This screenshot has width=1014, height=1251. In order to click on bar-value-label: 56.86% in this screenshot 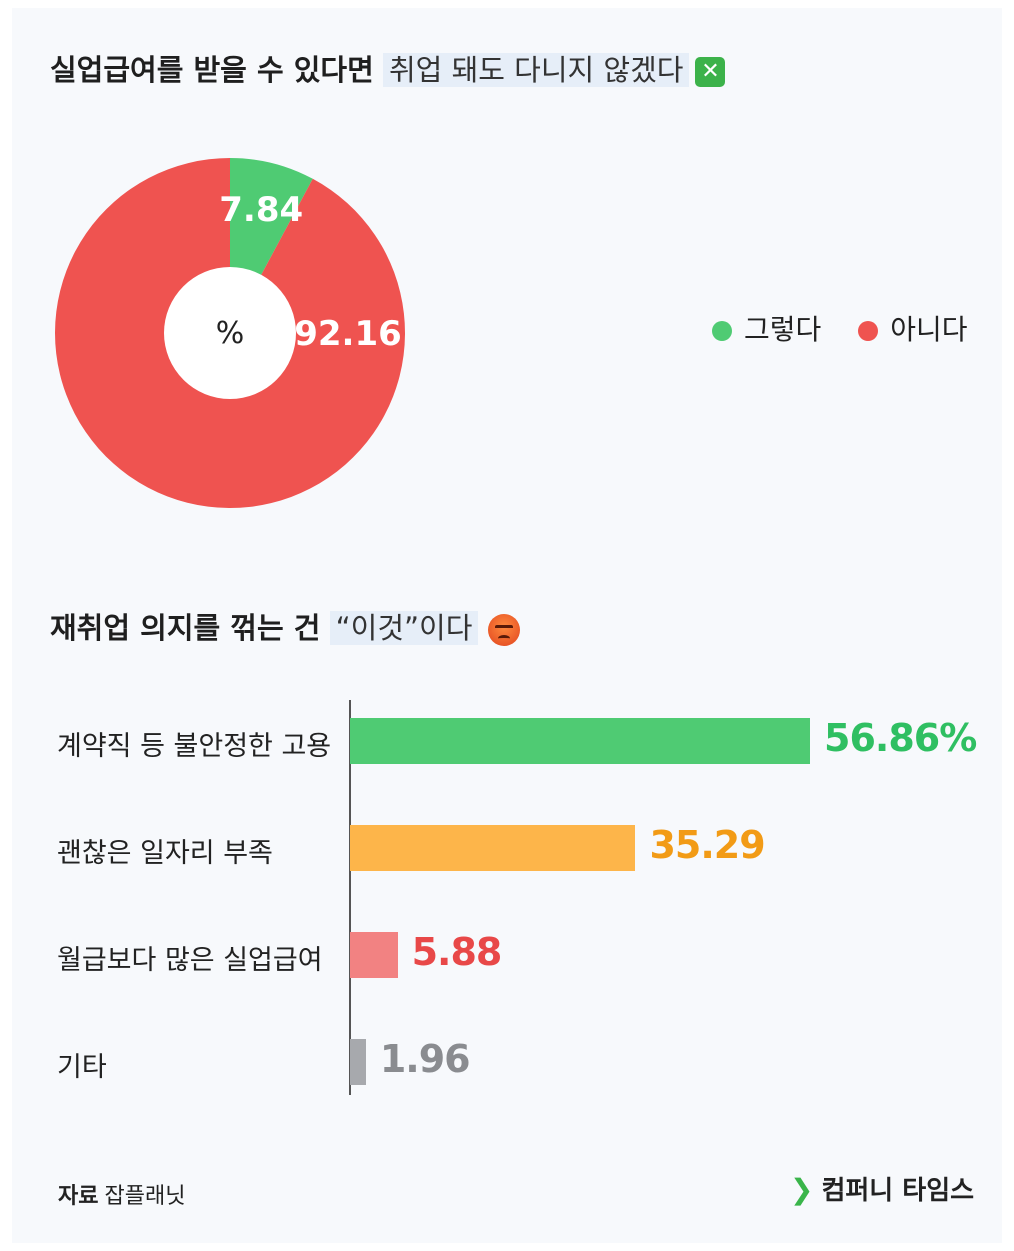, I will do `click(900, 738)`.